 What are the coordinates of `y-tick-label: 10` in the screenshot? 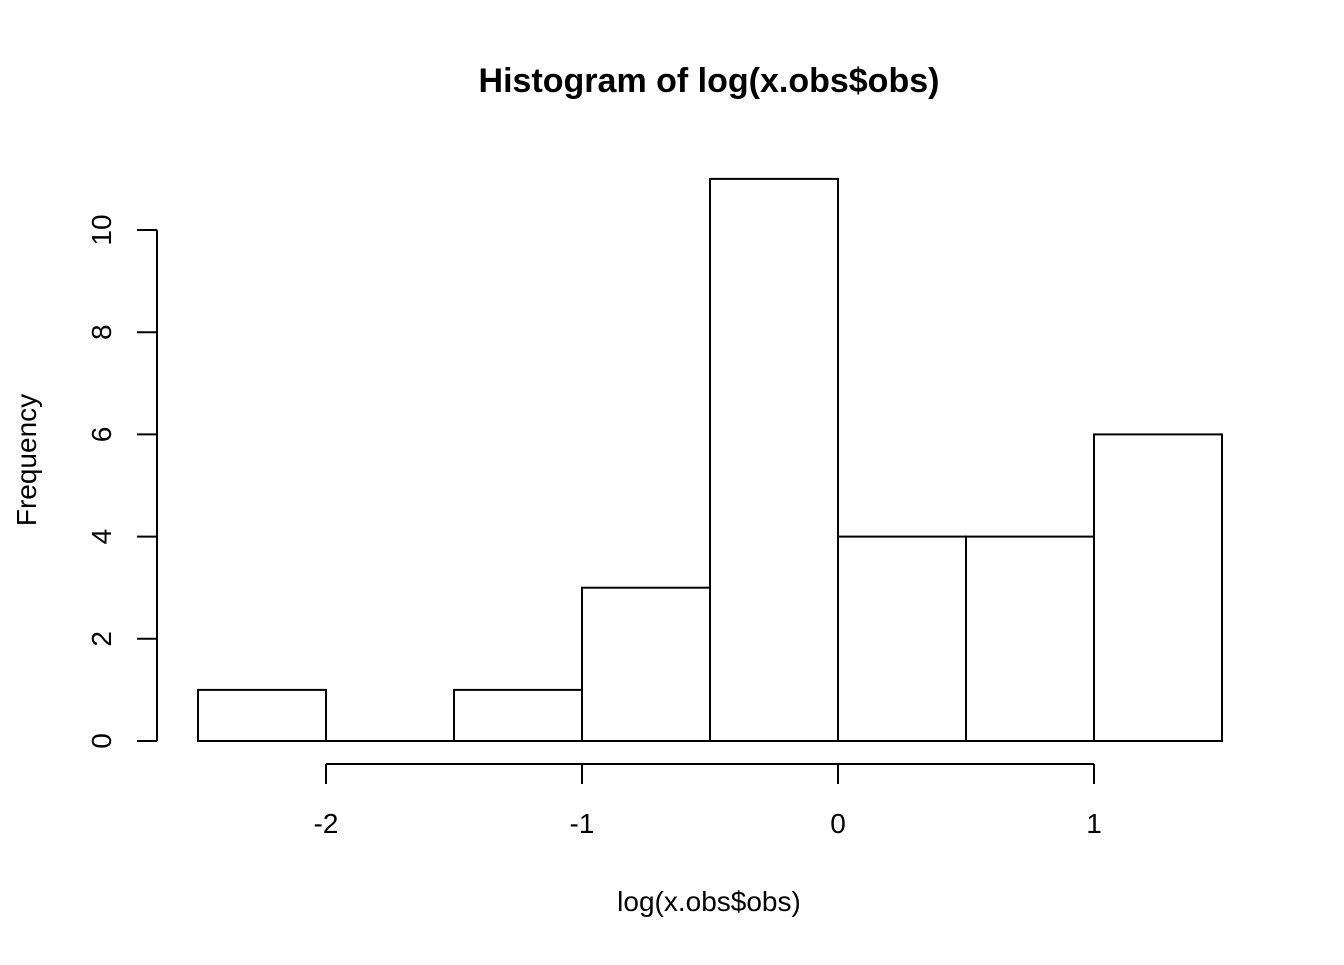 It's located at (101, 229).